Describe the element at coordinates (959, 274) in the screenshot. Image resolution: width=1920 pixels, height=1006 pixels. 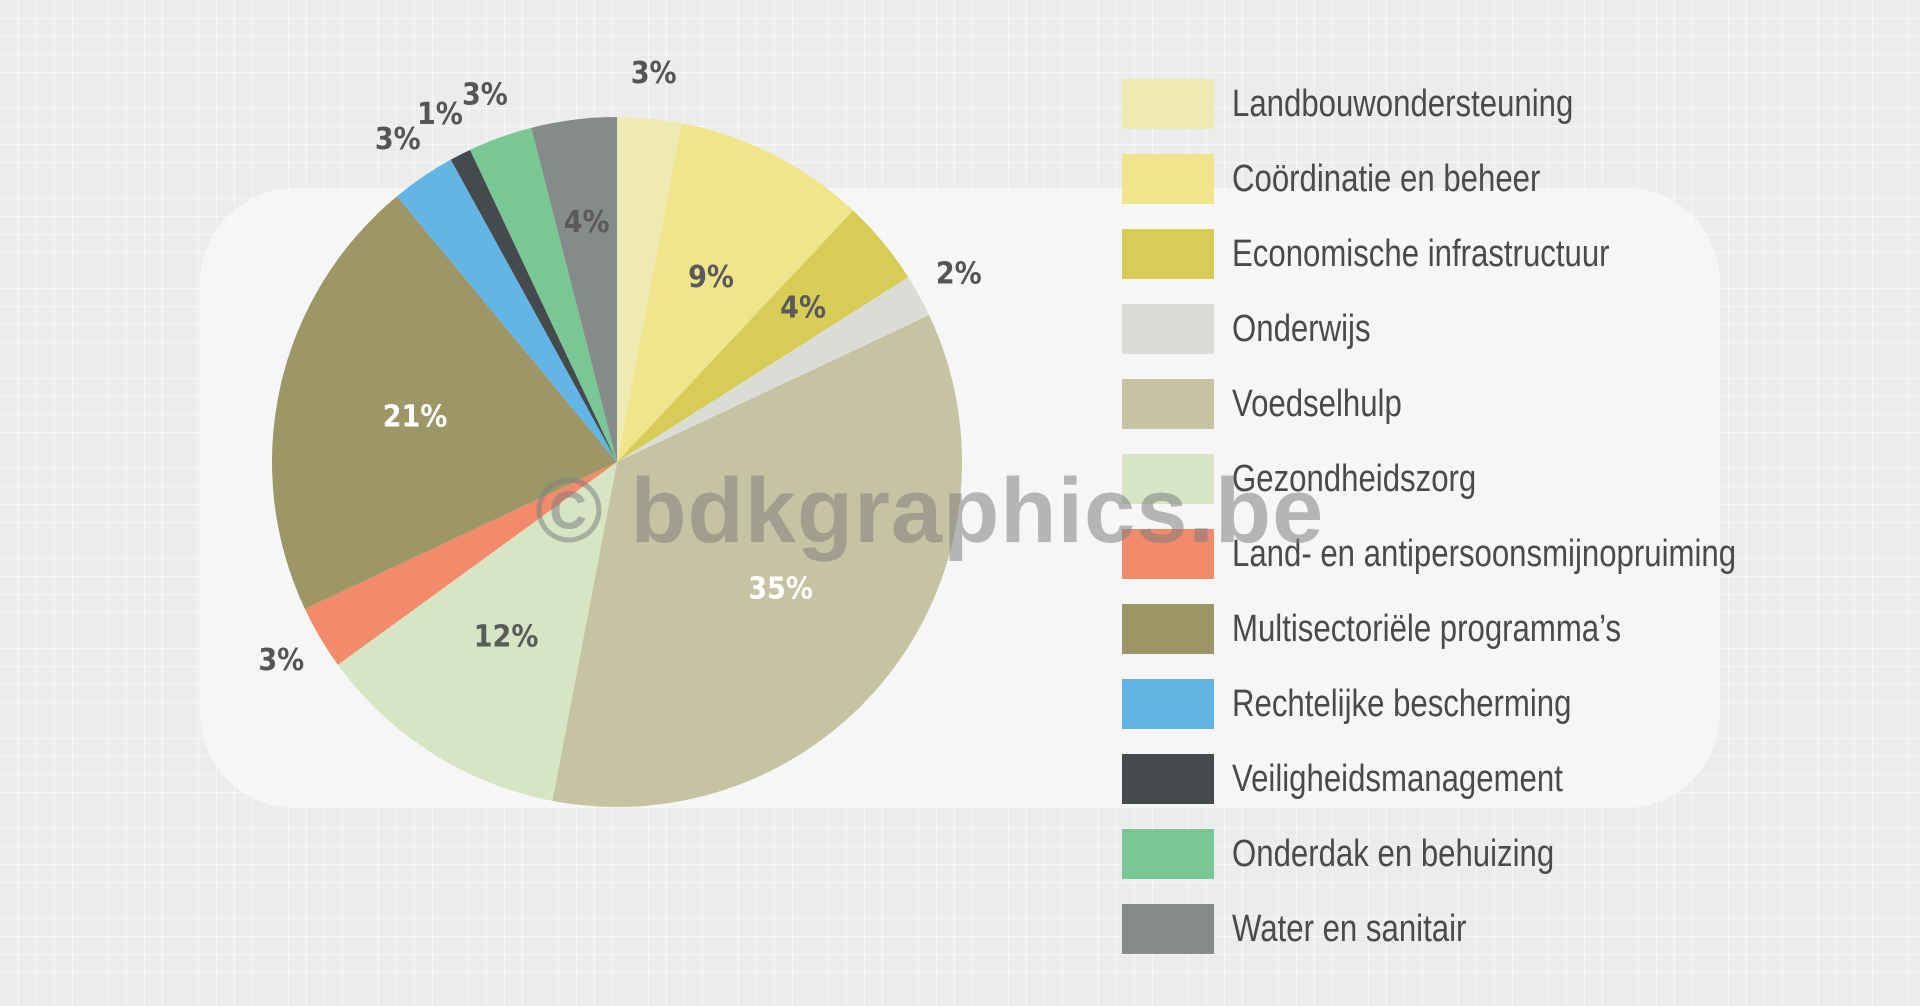
I see `pie-value-label-onderwijs: 2%` at that location.